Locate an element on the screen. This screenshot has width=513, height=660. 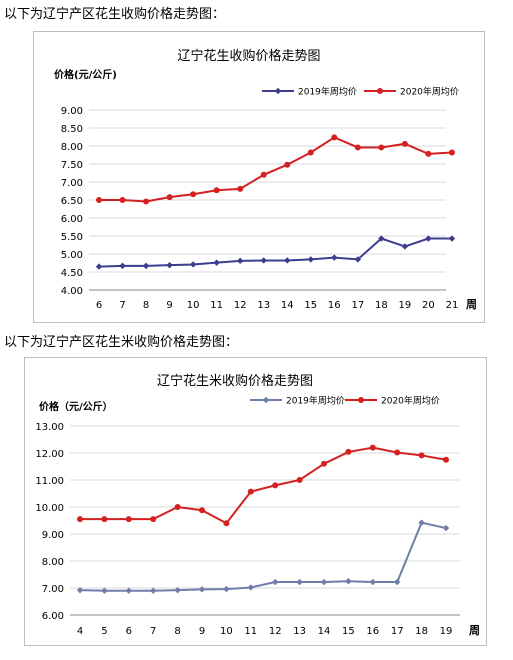
caption-peanut: 以下为辽宁产区花生收购价格走势图： is located at coordinates (115, 14).